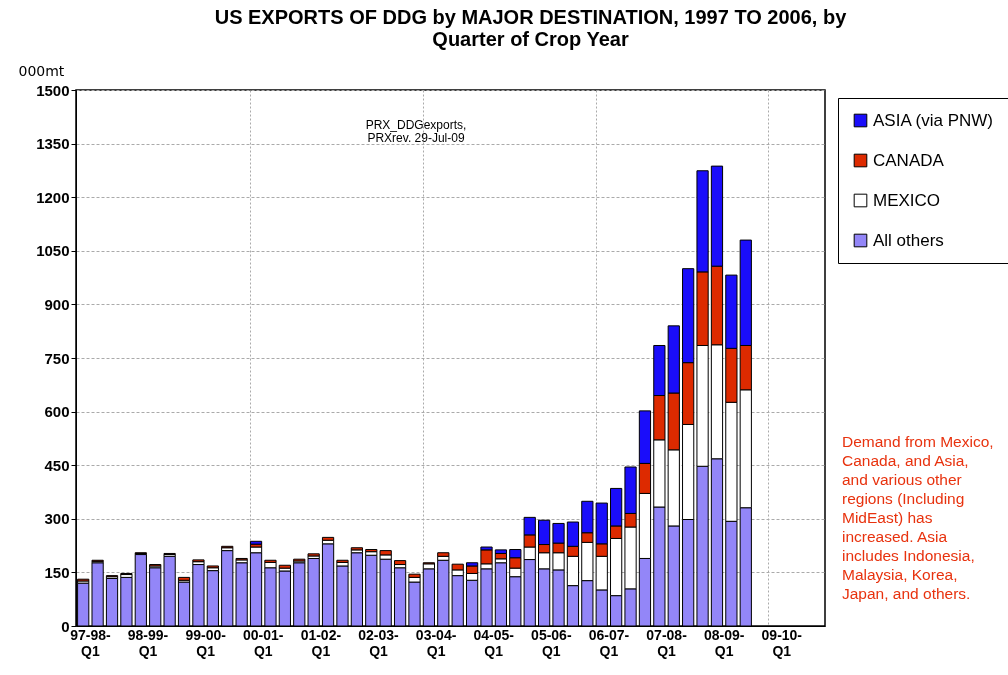 The image size is (1008, 675). I want to click on text: Demand from Mexico, Canada, and Asia, and various other regions (Including MidEast) has increased. Asia includes Indonesia, Malaysia, Korea, Japan, and others., so click(918, 517).